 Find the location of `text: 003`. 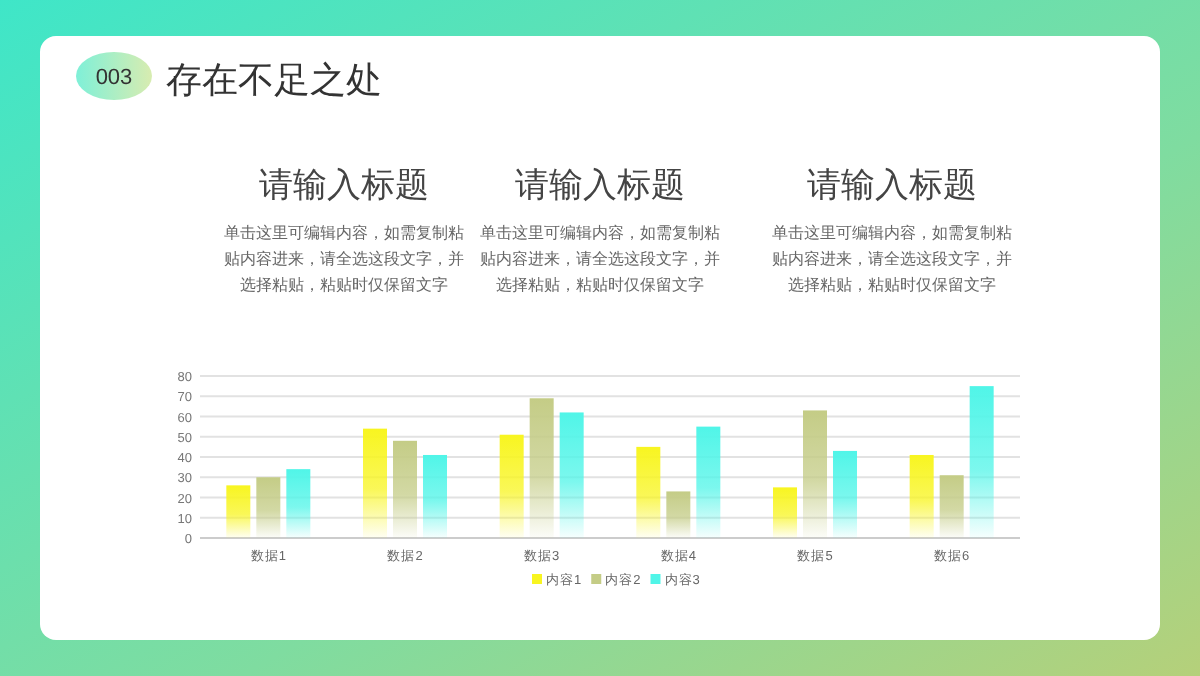

text: 003 is located at coordinates (114, 78).